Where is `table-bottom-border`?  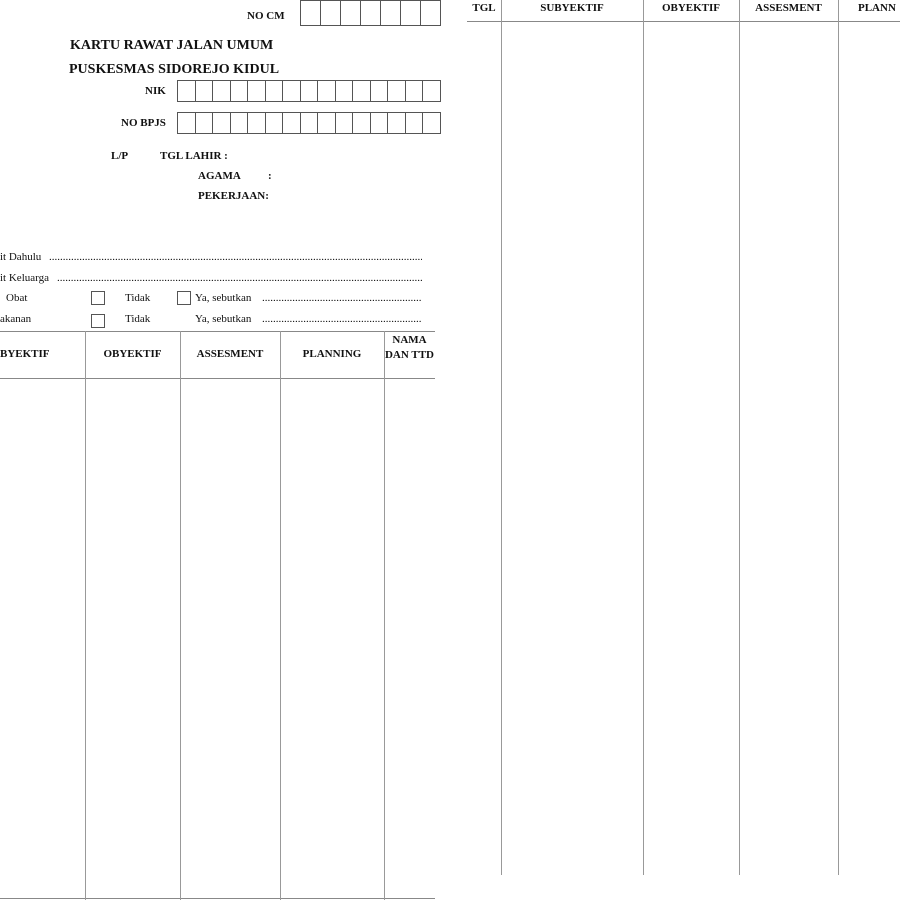 table-bottom-border is located at coordinates (217, 898).